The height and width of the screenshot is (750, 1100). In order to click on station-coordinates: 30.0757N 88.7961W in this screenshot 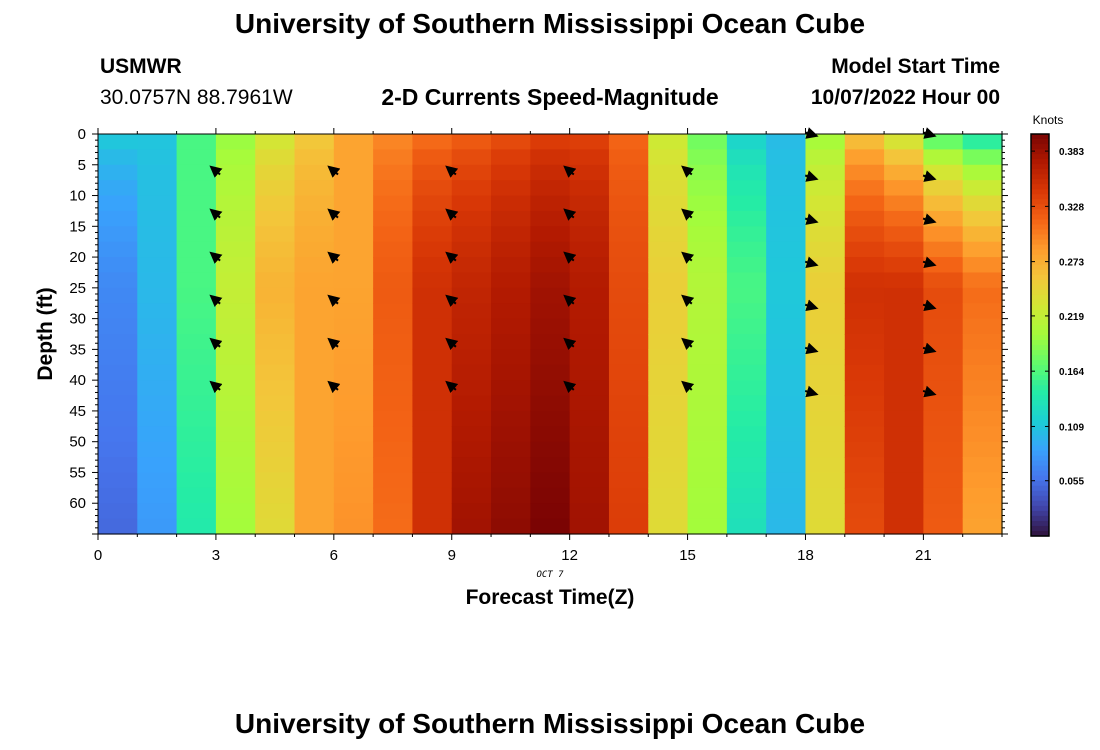, I will do `click(196, 97)`.